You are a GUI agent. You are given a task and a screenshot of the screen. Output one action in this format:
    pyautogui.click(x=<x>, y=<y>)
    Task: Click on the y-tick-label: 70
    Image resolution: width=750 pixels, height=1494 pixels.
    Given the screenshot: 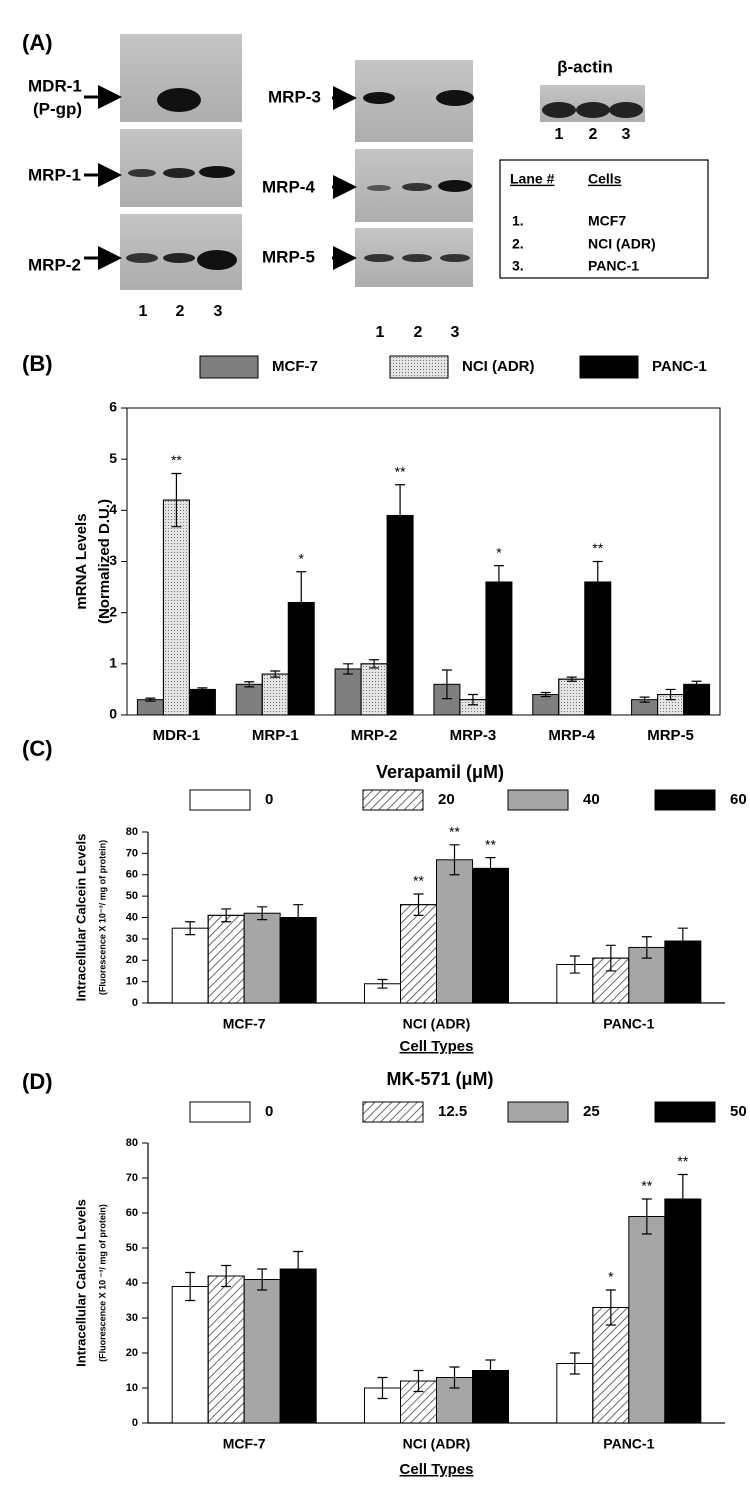 What is the action you would take?
    pyautogui.click(x=132, y=1178)
    